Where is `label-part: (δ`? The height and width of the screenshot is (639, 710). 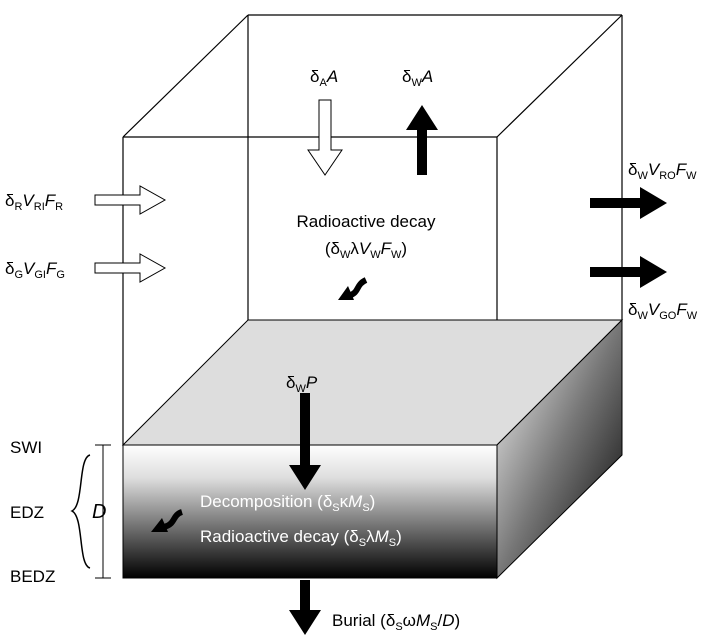
label-part: (δ is located at coordinates (332, 248).